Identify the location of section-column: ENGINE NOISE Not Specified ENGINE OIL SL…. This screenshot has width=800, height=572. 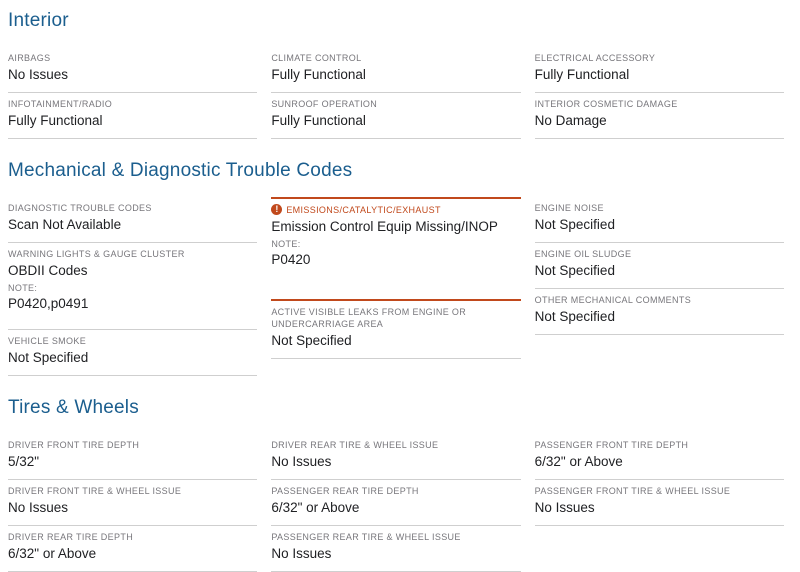
(659, 266).